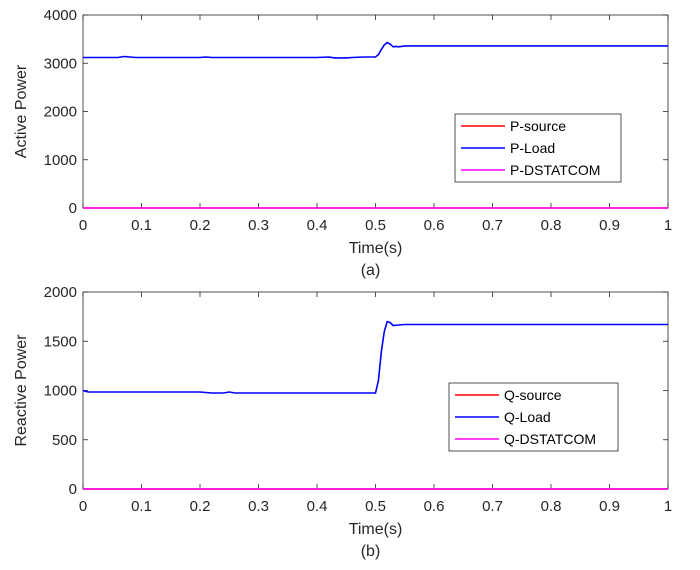 The image size is (700, 570). I want to click on y-tick-label: 3000, so click(60, 63).